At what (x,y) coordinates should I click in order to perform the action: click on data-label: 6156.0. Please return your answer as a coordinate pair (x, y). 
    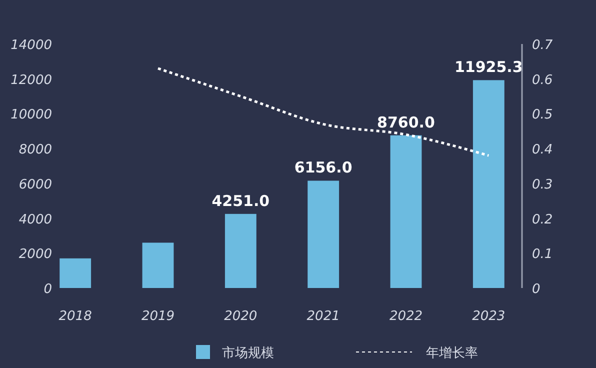
    Looking at the image, I should click on (323, 167).